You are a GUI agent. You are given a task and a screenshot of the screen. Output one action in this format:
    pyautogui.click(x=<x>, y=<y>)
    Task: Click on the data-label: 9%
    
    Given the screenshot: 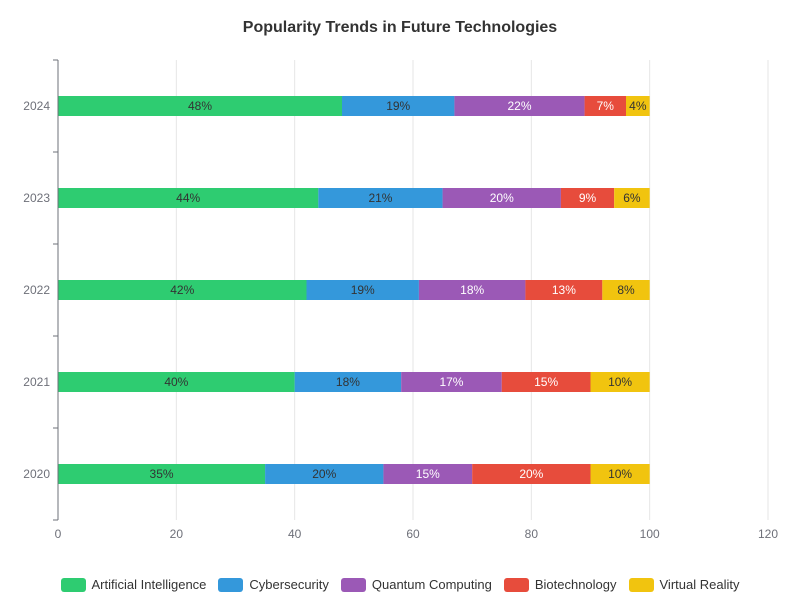 What is the action you would take?
    pyautogui.click(x=588, y=198)
    